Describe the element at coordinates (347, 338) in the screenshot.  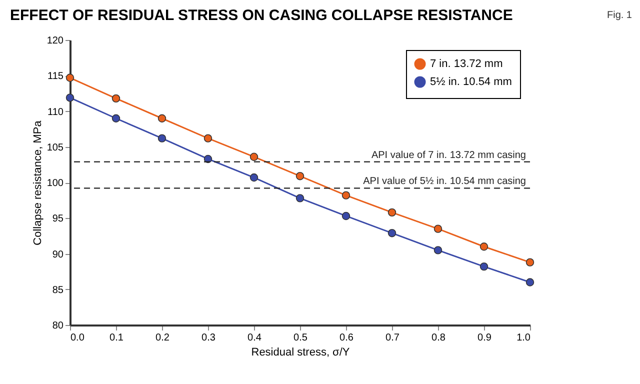
I see `x-tick-label: 0.6` at that location.